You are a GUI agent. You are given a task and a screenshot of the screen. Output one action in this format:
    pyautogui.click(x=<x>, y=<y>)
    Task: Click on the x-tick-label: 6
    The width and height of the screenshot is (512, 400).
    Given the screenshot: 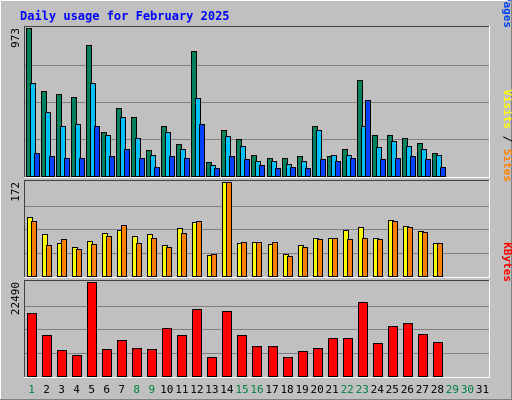 What is the action you would take?
    pyautogui.click(x=106, y=389)
    